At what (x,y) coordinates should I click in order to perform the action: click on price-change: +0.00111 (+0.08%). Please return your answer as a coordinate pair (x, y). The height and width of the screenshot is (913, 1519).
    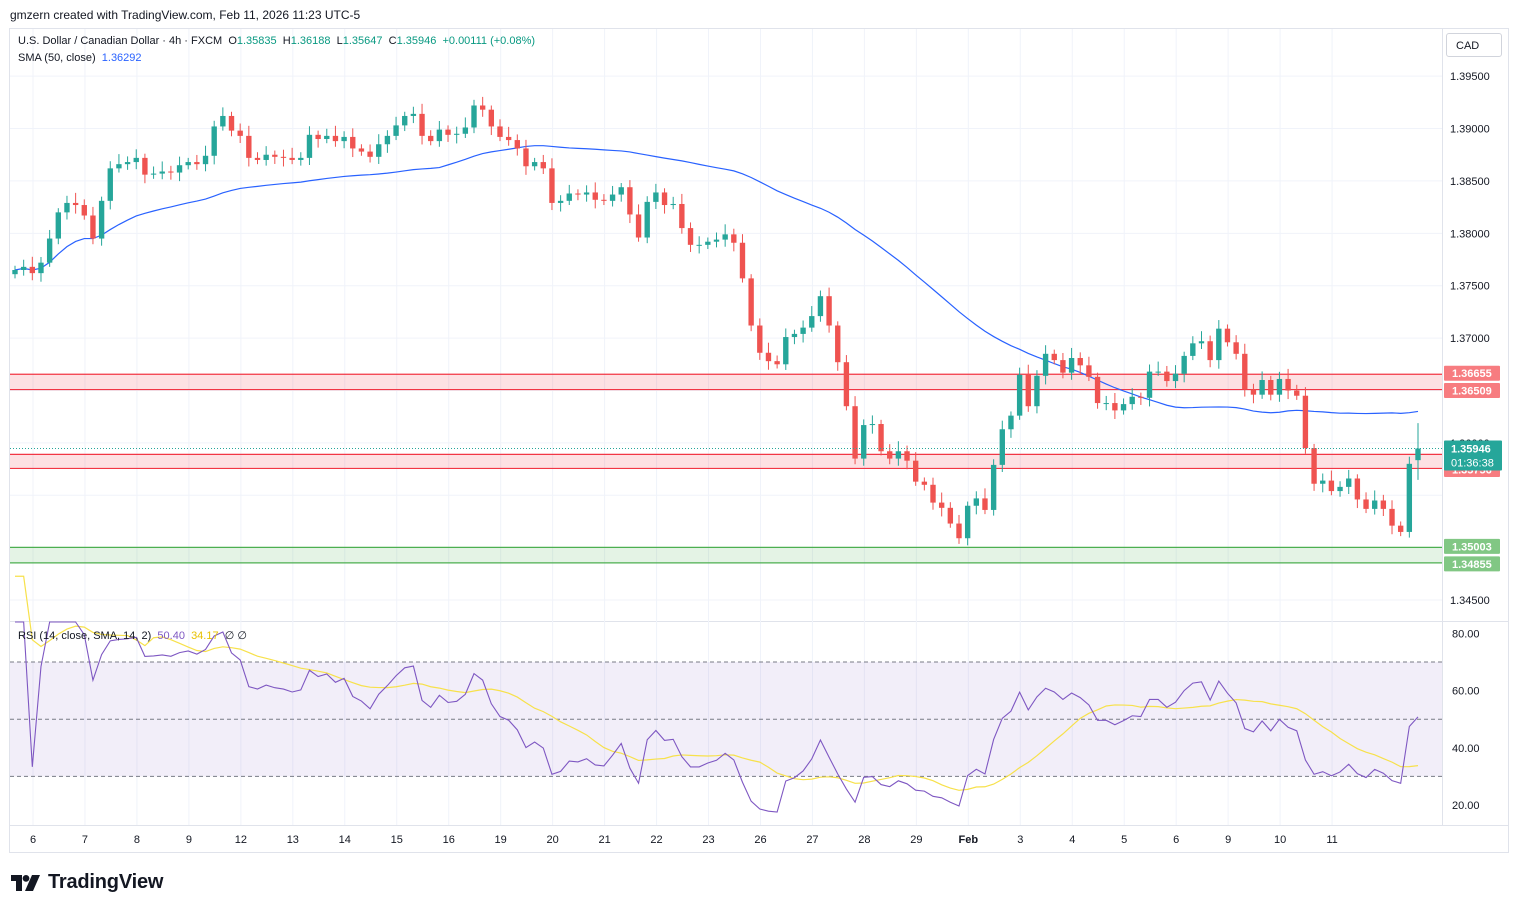
    Looking at the image, I should click on (489, 41).